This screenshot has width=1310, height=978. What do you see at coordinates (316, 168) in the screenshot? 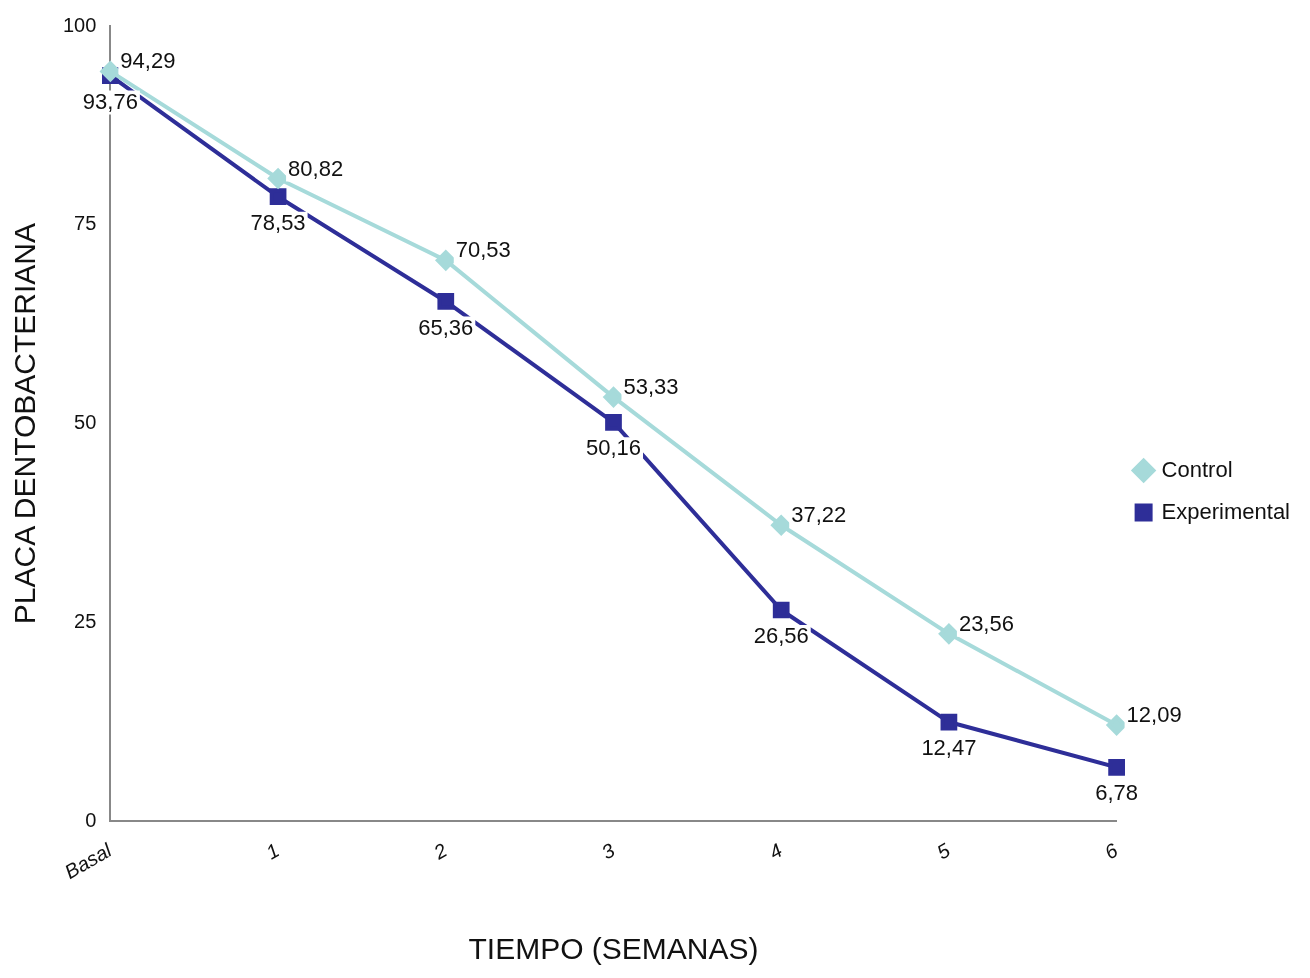
I see `data-label: 80,82` at bounding box center [316, 168].